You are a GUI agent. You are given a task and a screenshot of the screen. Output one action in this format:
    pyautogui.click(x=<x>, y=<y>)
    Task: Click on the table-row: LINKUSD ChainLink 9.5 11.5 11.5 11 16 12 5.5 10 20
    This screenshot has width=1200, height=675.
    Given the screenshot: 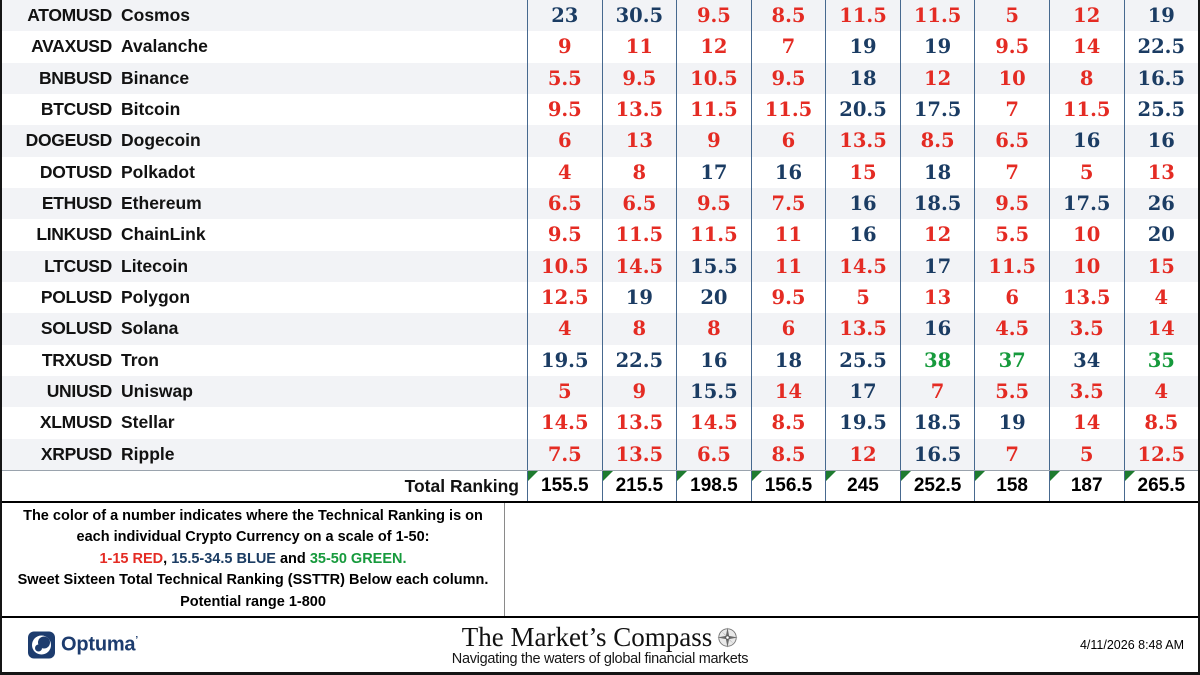 What is the action you would take?
    pyautogui.click(x=600, y=235)
    